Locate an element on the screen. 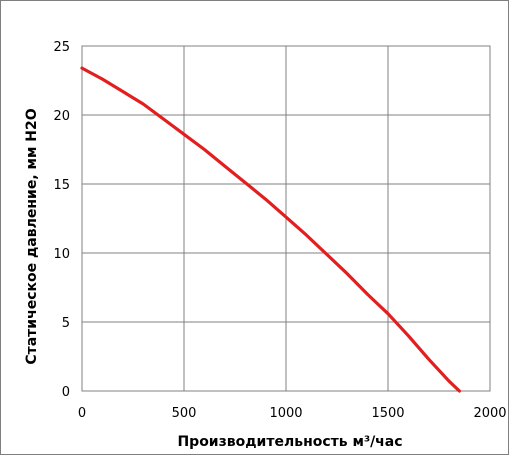 The image size is (509, 455). x-tick-label: 1000 is located at coordinates (285, 413).